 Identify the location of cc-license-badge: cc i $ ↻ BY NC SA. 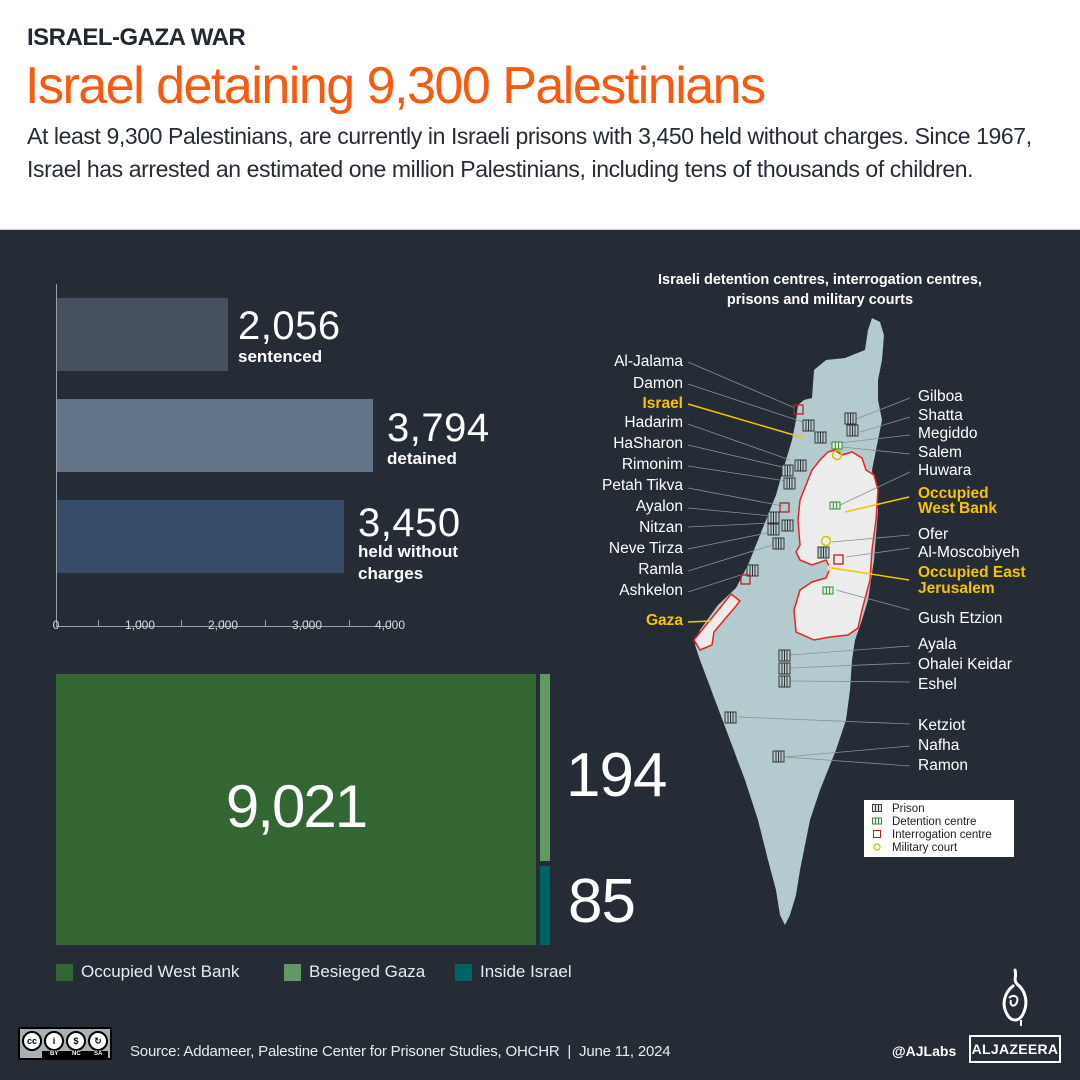
(65, 1043).